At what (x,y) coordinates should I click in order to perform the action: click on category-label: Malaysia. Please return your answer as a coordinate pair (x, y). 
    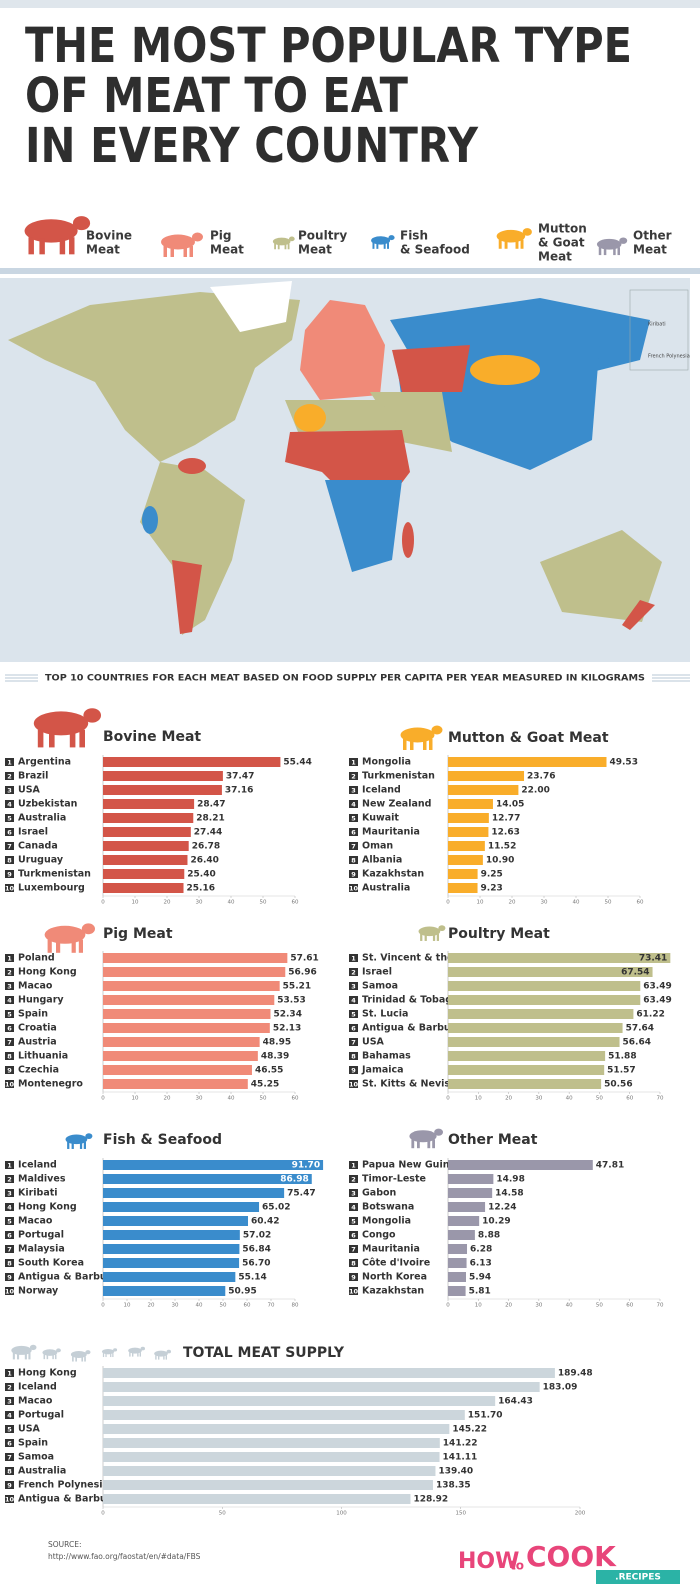
    Looking at the image, I should click on (41, 1249).